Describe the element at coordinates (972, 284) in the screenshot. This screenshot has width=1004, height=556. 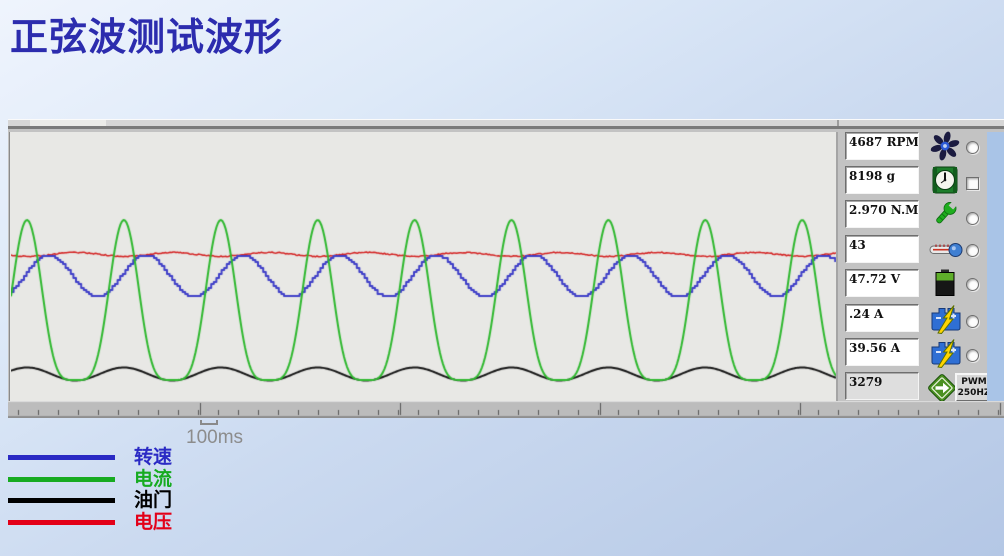
I see `voltage-radio` at that location.